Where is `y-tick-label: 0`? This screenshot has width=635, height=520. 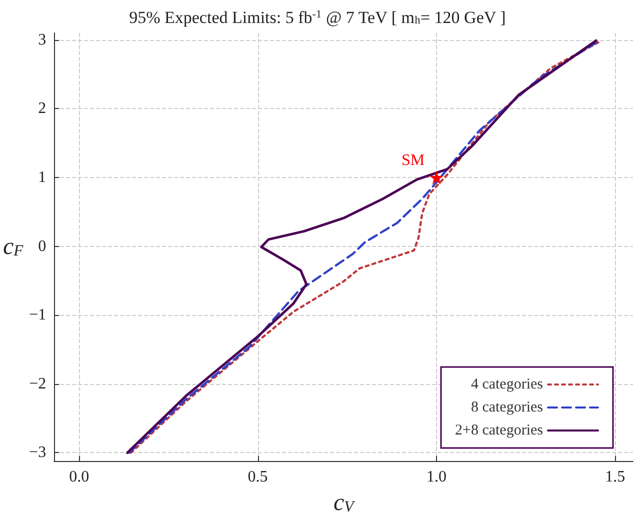 y-tick-label: 0 is located at coordinates (42, 246).